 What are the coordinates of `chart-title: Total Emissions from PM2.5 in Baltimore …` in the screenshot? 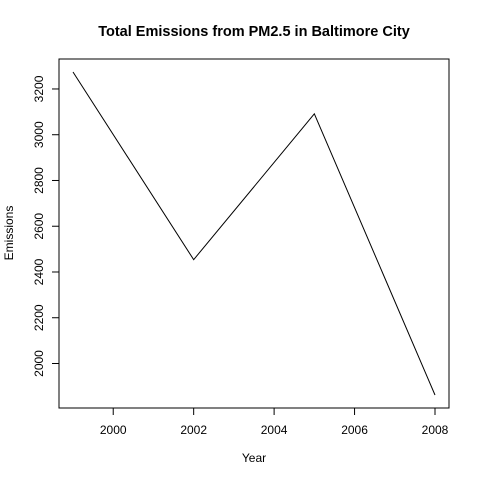 It's located at (254, 32).